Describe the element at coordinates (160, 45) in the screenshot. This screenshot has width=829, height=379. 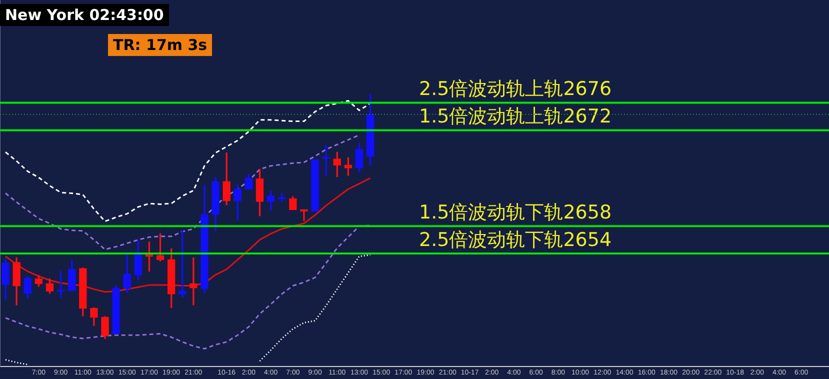
I see `annotation: TR: 17m 3s` at that location.